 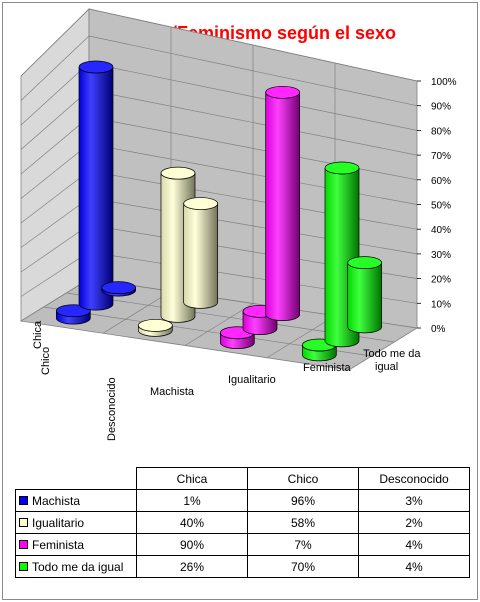 I want to click on table-cell: 26%, so click(x=192, y=566).